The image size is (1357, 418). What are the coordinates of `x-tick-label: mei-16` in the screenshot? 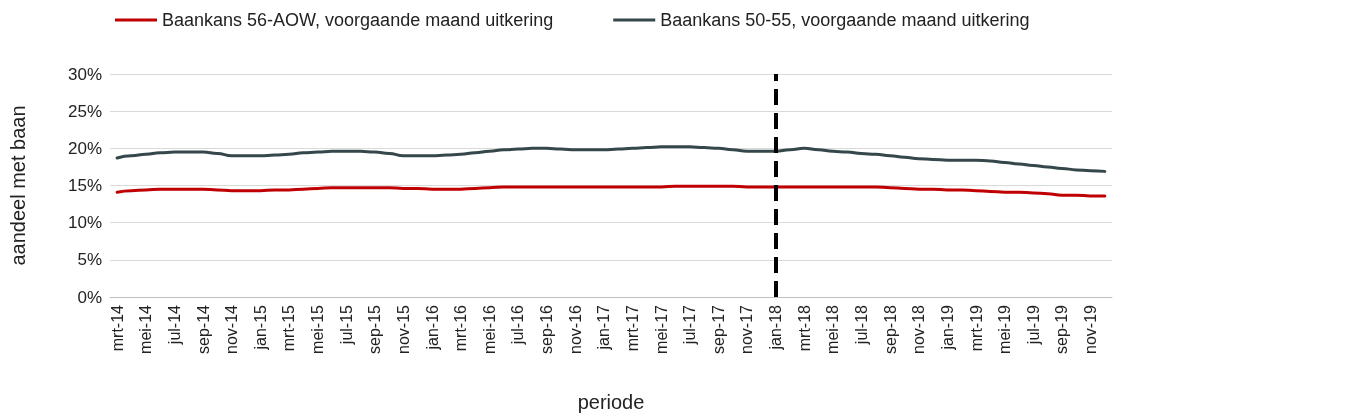 It's located at (489, 329).